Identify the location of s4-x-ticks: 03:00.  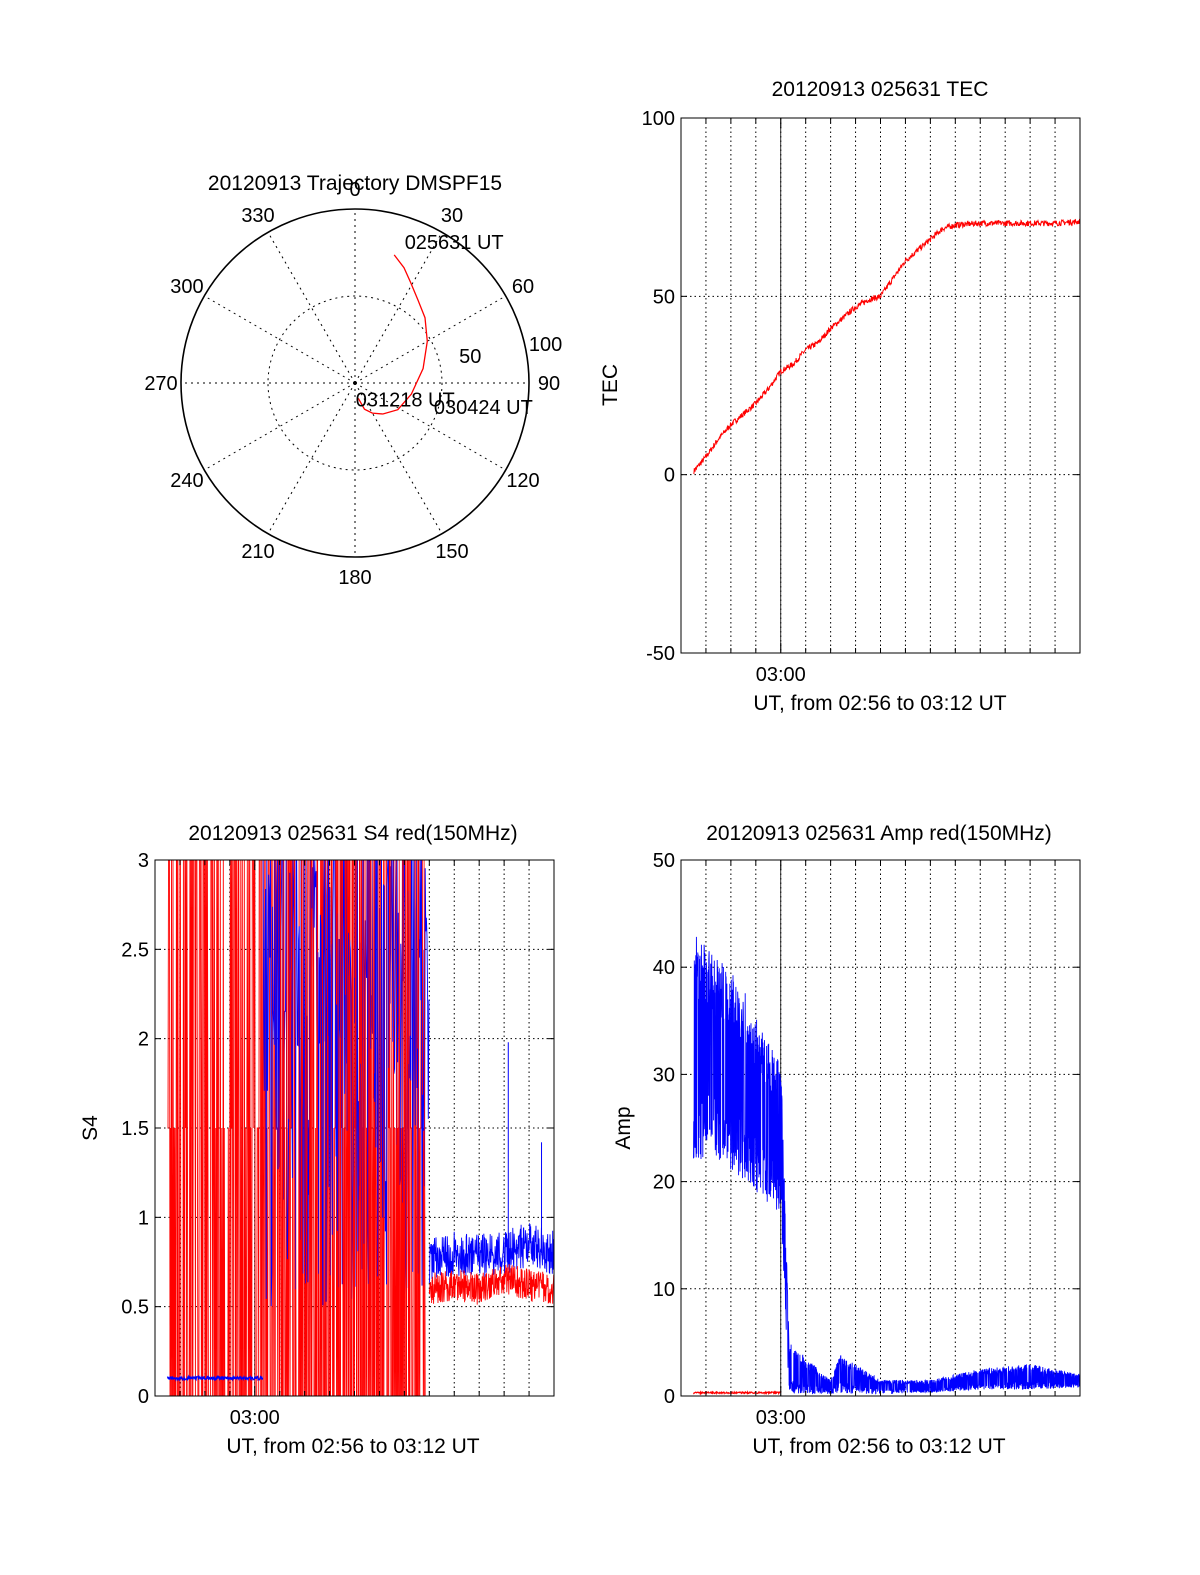
(354, 1144).